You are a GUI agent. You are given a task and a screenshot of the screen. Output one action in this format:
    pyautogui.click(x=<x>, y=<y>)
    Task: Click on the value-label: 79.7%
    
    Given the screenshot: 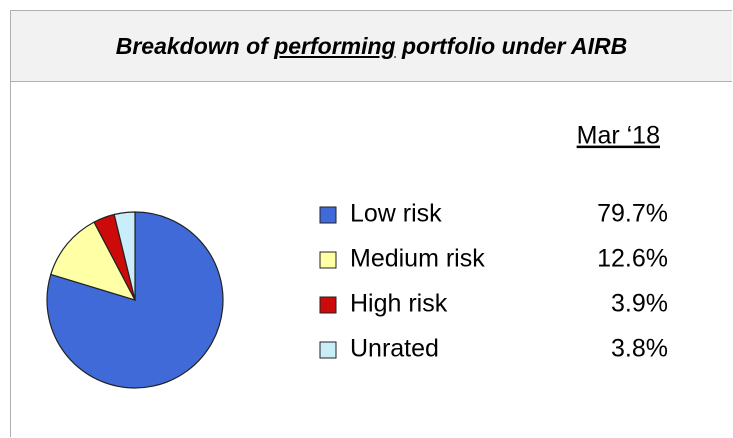 What is the action you would take?
    pyautogui.click(x=632, y=214)
    